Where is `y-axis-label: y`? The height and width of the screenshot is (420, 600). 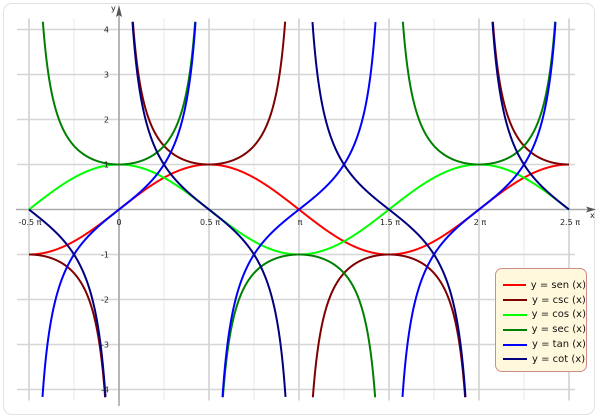
y-axis-label: y is located at coordinates (113, 8).